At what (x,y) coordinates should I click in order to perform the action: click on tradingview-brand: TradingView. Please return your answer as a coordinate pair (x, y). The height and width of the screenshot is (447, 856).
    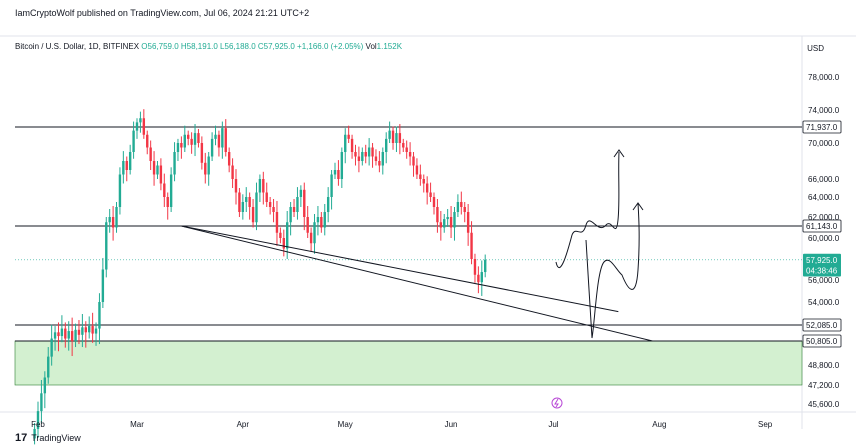
    Looking at the image, I should click on (56, 438).